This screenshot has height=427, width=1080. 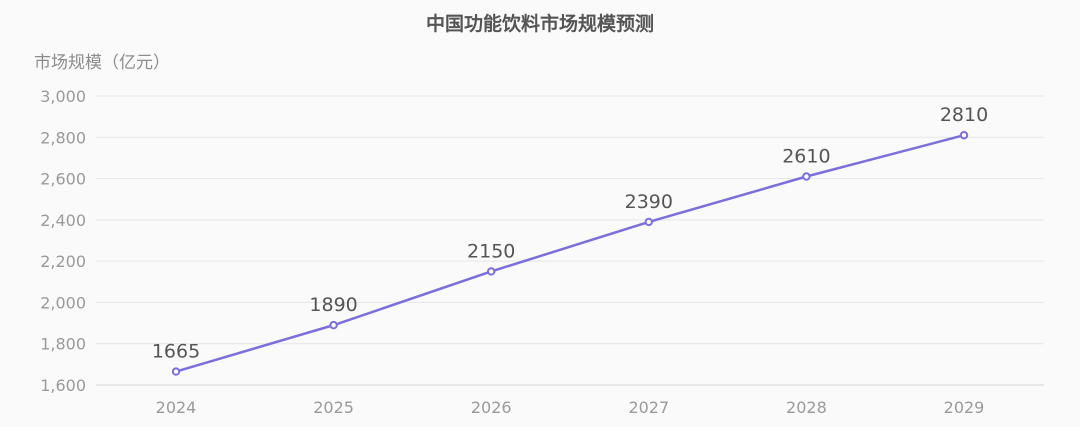 I want to click on data-label: 2810, so click(x=964, y=115).